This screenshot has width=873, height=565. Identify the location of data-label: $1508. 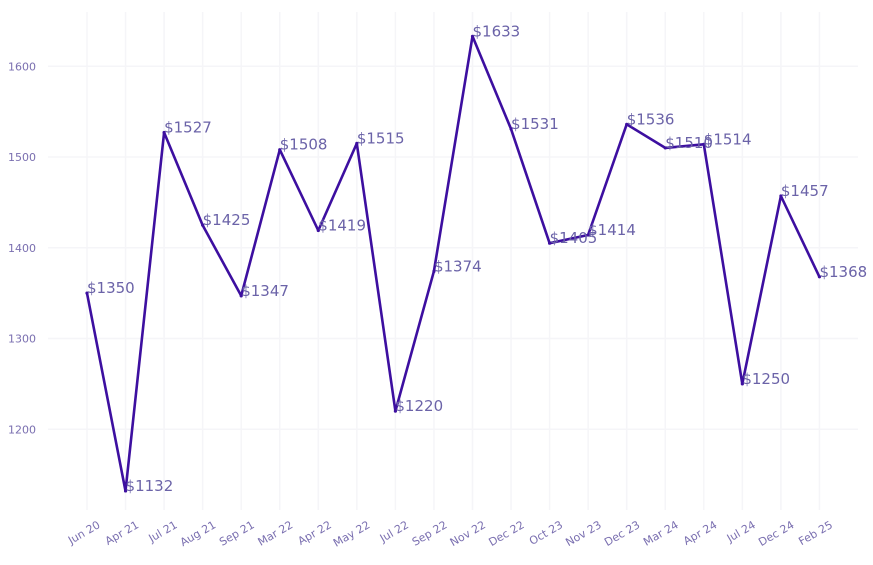
(304, 145).